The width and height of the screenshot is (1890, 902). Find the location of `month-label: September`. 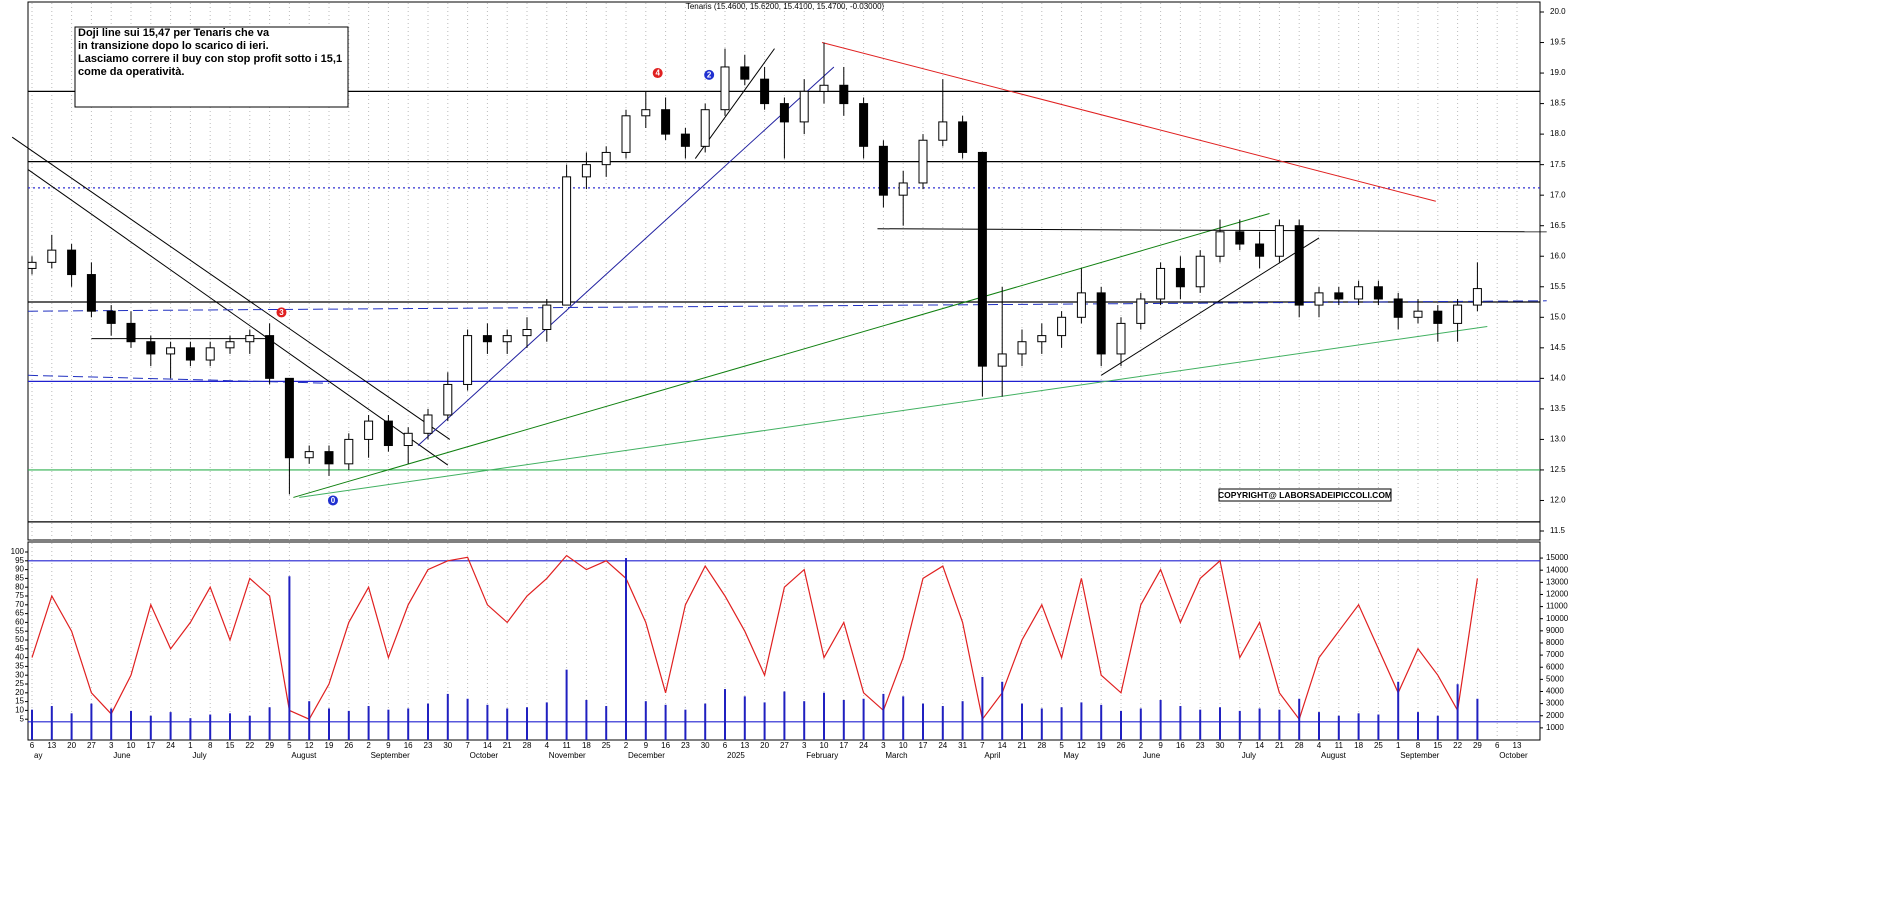

month-label: September is located at coordinates (1419, 755).